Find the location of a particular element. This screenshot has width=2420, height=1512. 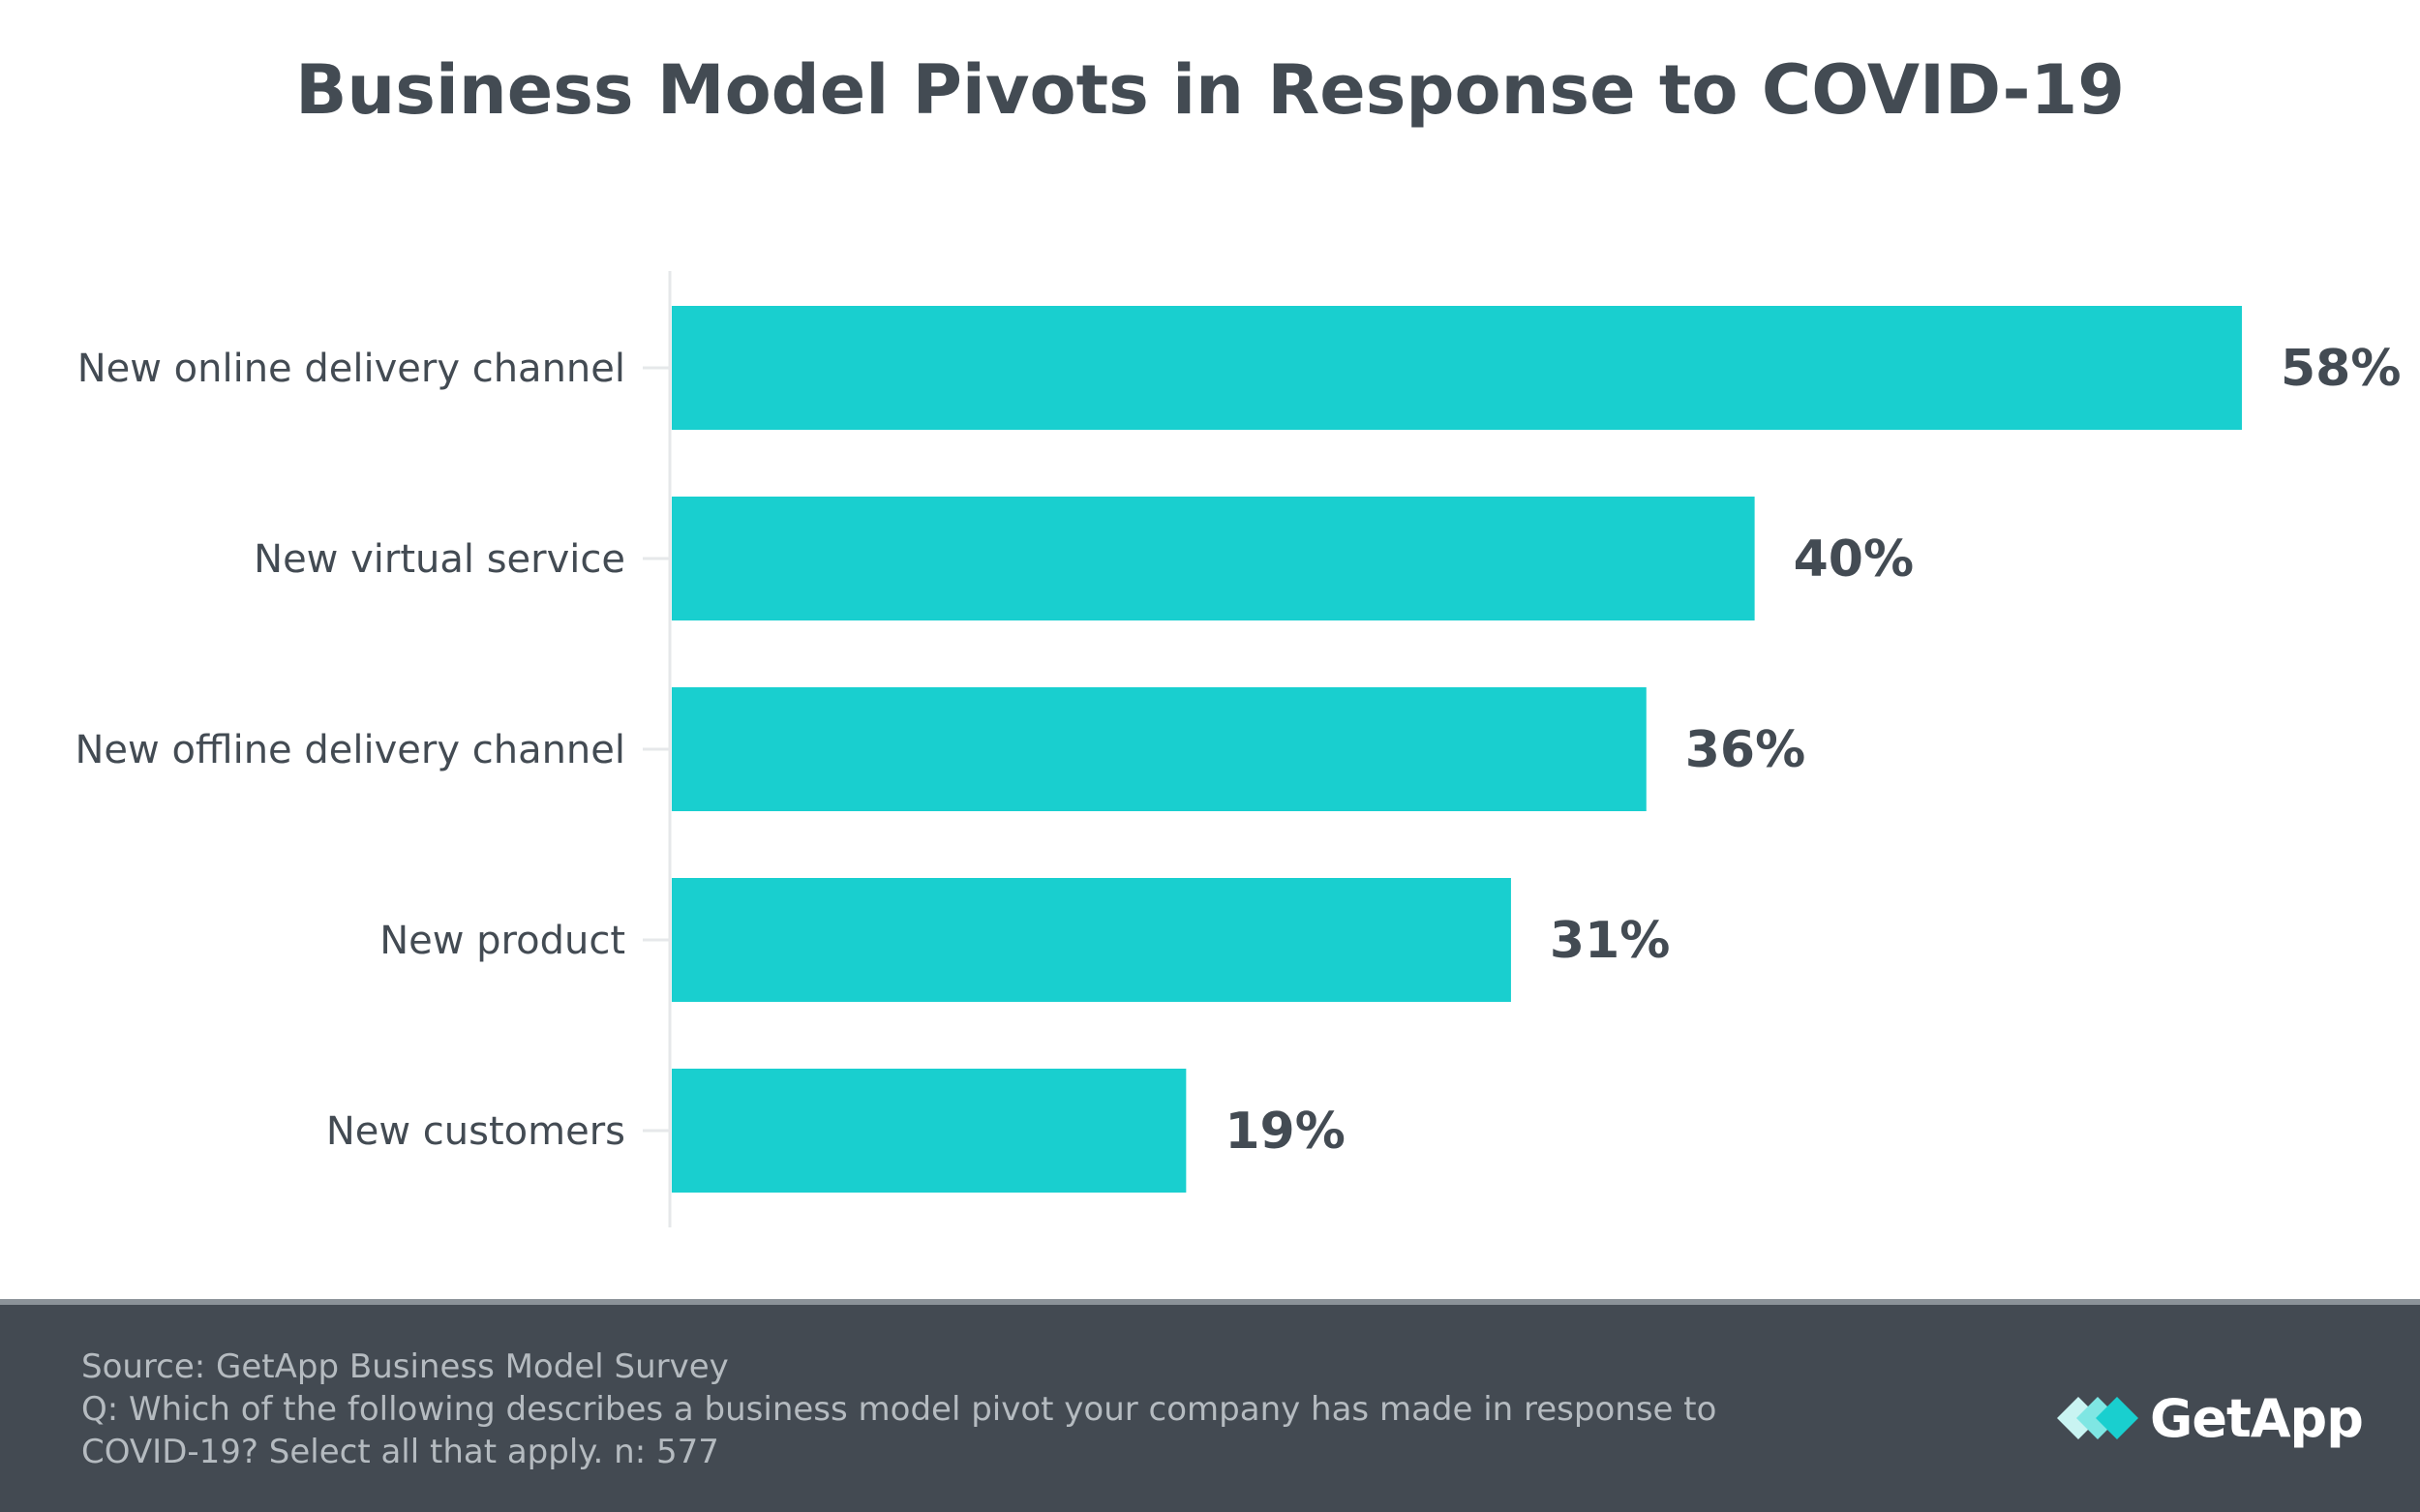

category-label: New virtual service is located at coordinates (439, 559).